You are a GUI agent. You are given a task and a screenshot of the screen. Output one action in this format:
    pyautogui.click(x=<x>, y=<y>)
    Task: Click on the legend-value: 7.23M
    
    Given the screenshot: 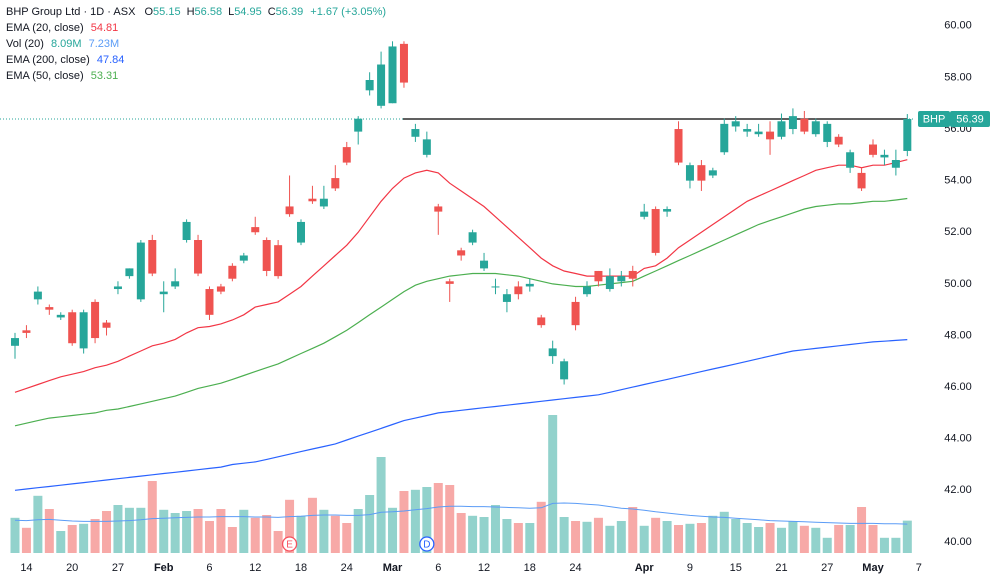 What is the action you would take?
    pyautogui.click(x=104, y=44)
    